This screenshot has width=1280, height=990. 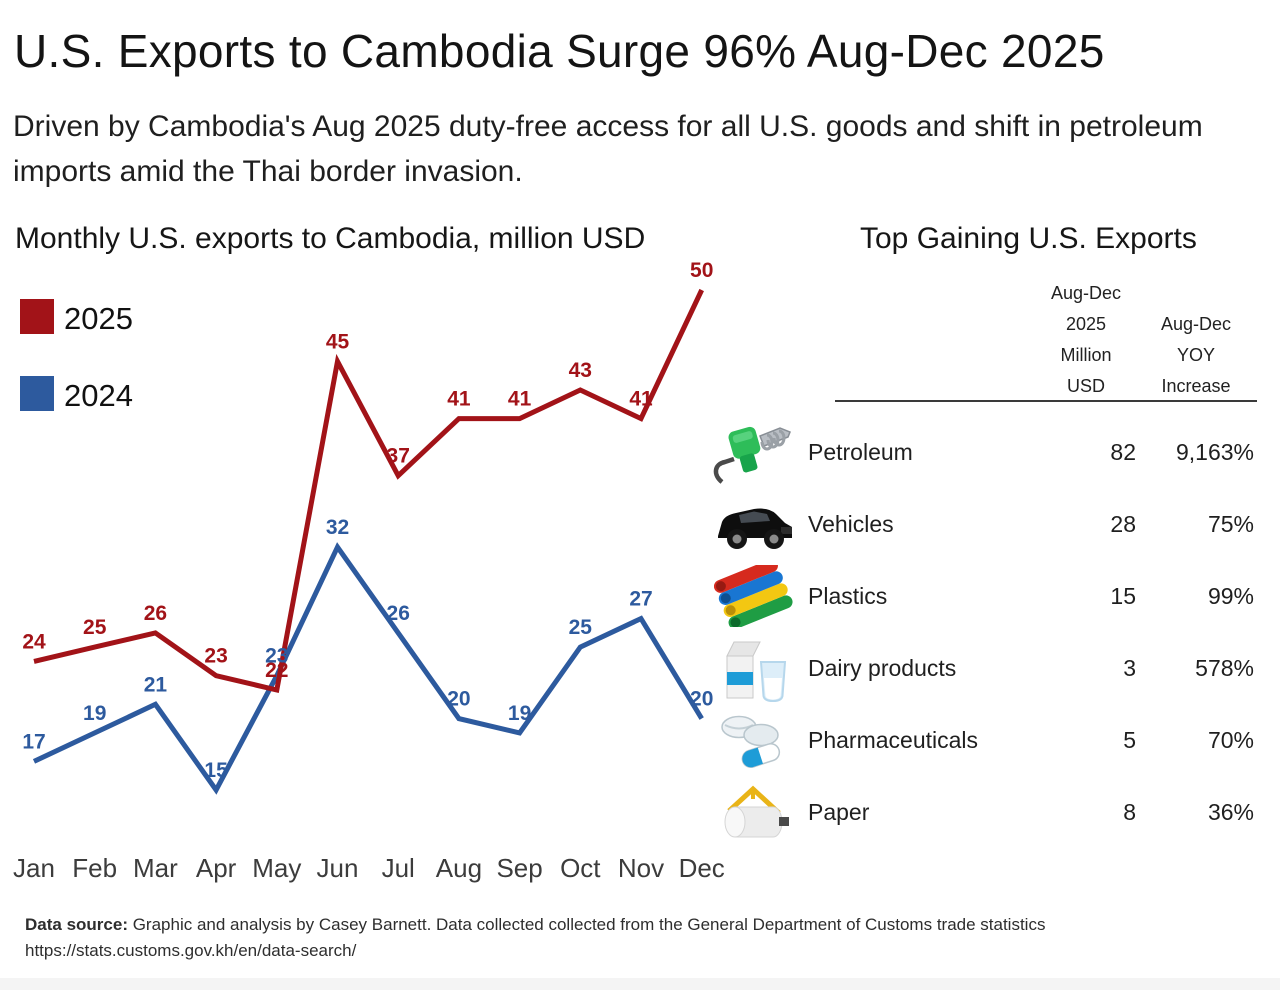 What do you see at coordinates (839, 811) in the screenshot?
I see `product-name: Paper` at bounding box center [839, 811].